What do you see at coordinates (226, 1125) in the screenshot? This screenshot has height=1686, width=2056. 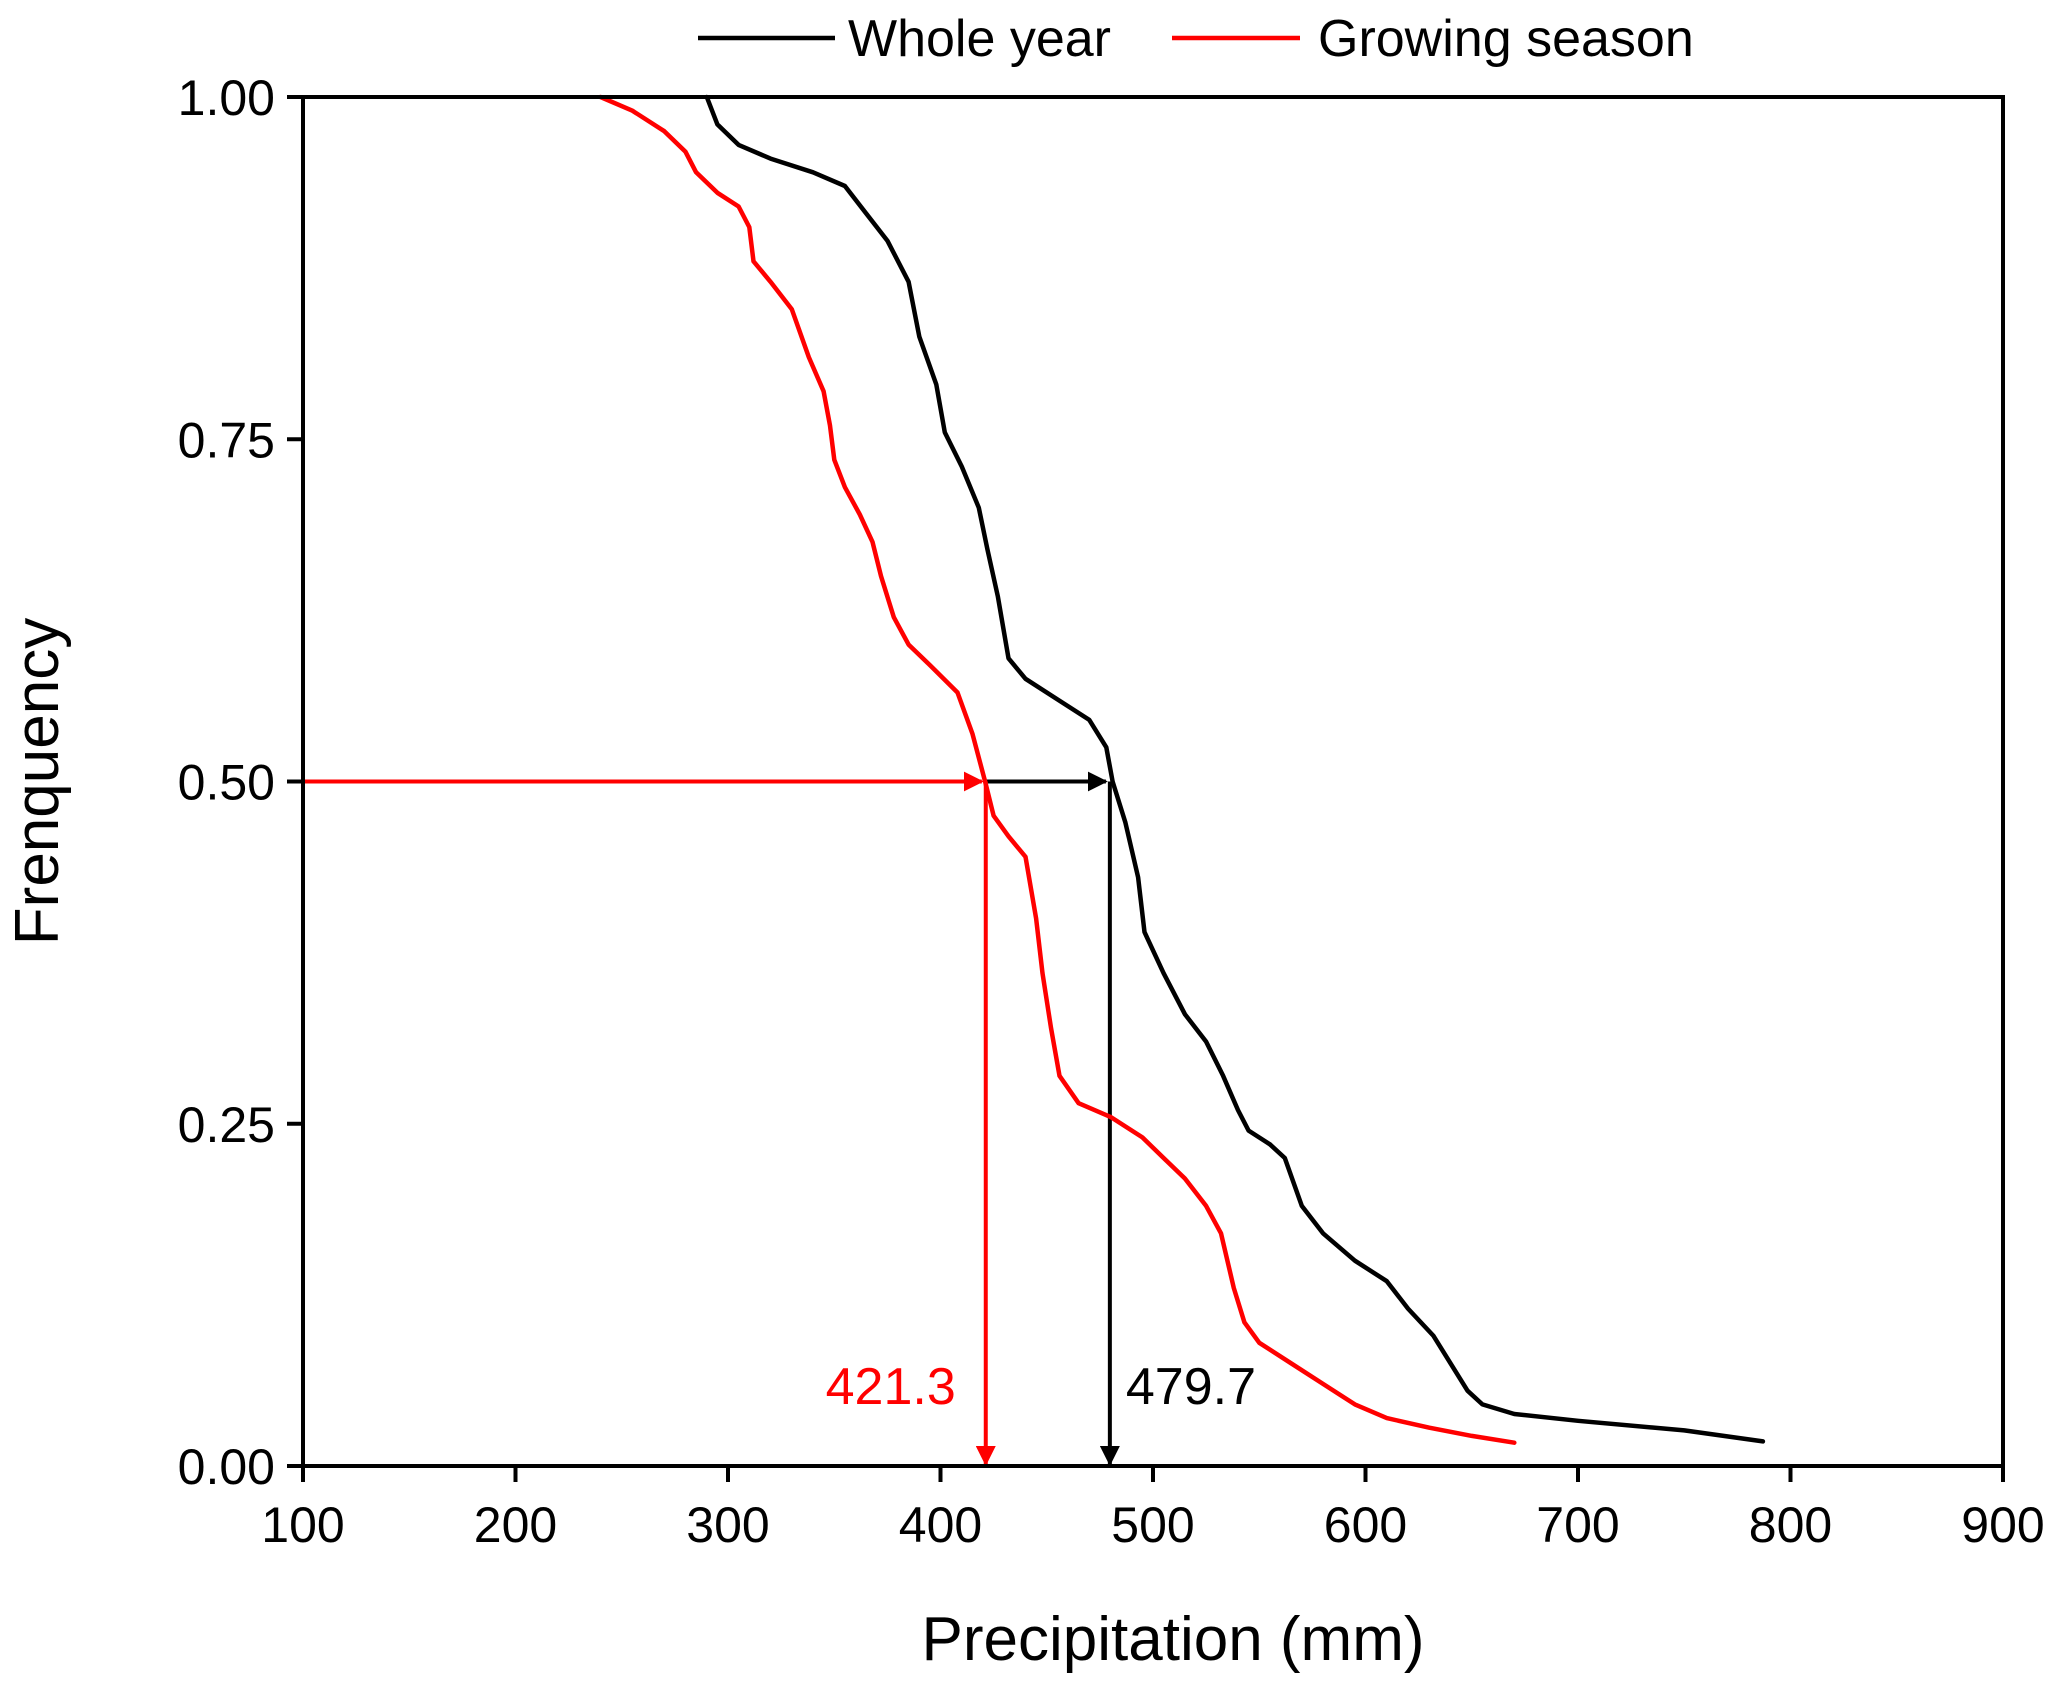 I see `y-tick-label: 0.25` at bounding box center [226, 1125].